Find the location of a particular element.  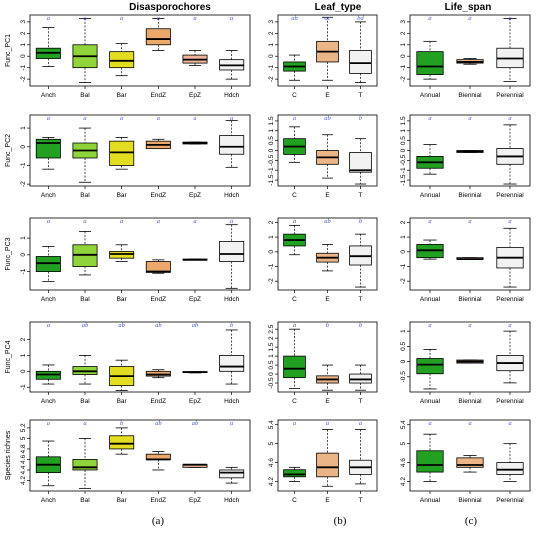

y-tick-label: 5 is located at coordinates (23, 438).